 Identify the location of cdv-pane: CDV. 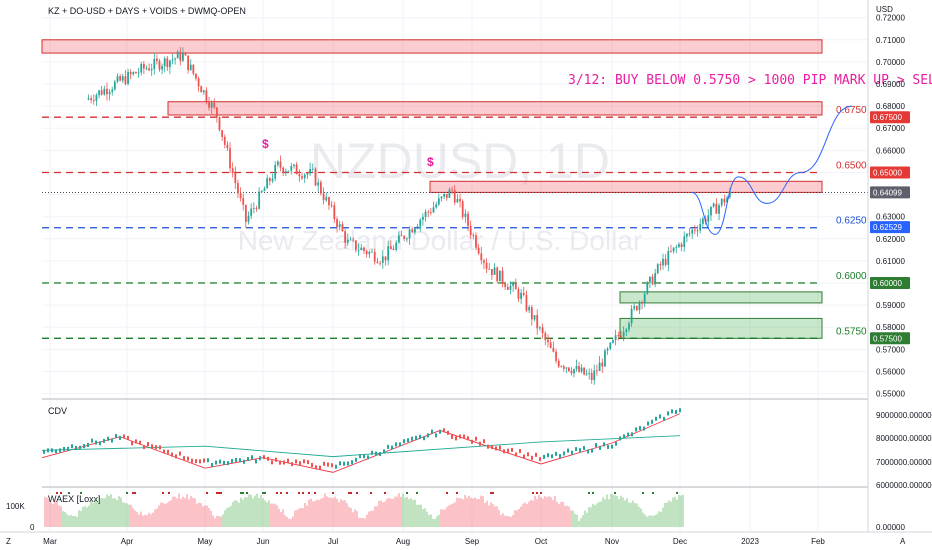
(454, 435).